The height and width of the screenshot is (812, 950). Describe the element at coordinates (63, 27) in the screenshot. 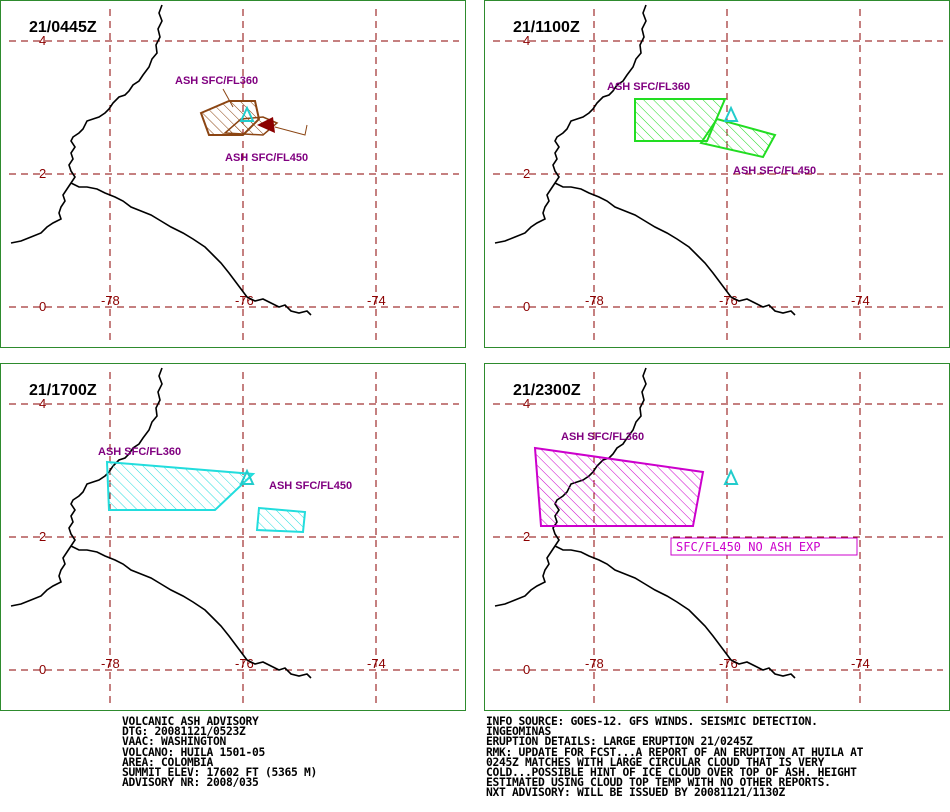

I see `panel-time-label: 21/0445Z` at that location.